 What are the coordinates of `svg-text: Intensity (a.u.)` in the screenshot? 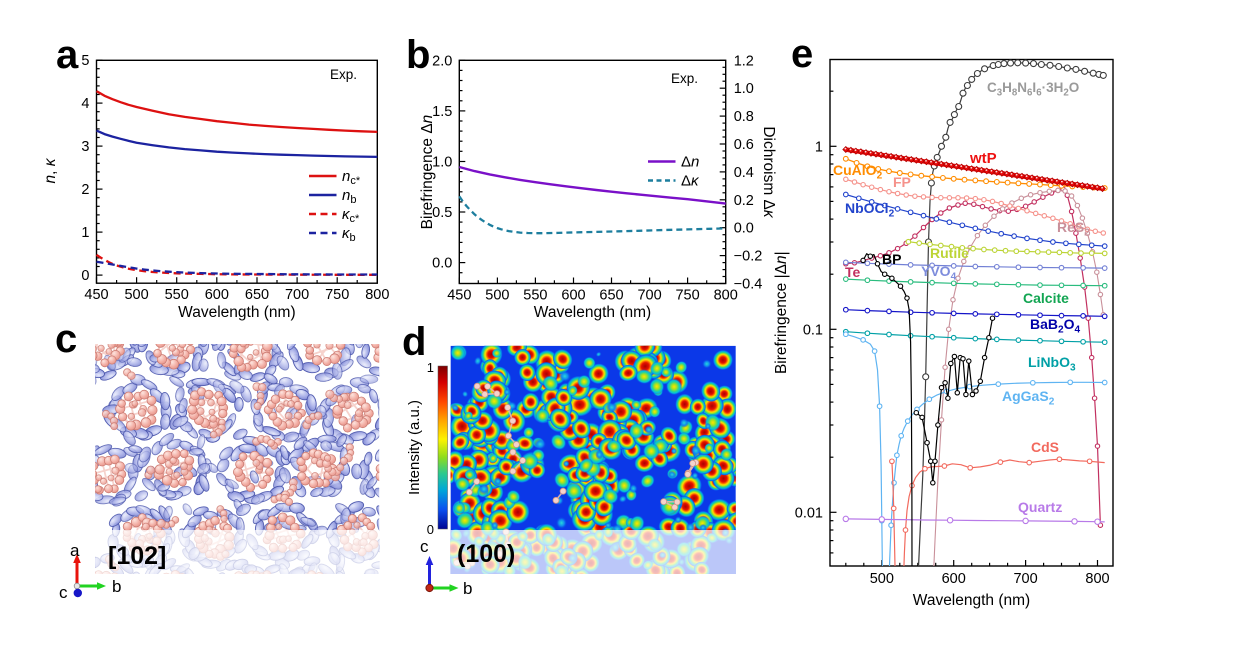 It's located at (414, 447).